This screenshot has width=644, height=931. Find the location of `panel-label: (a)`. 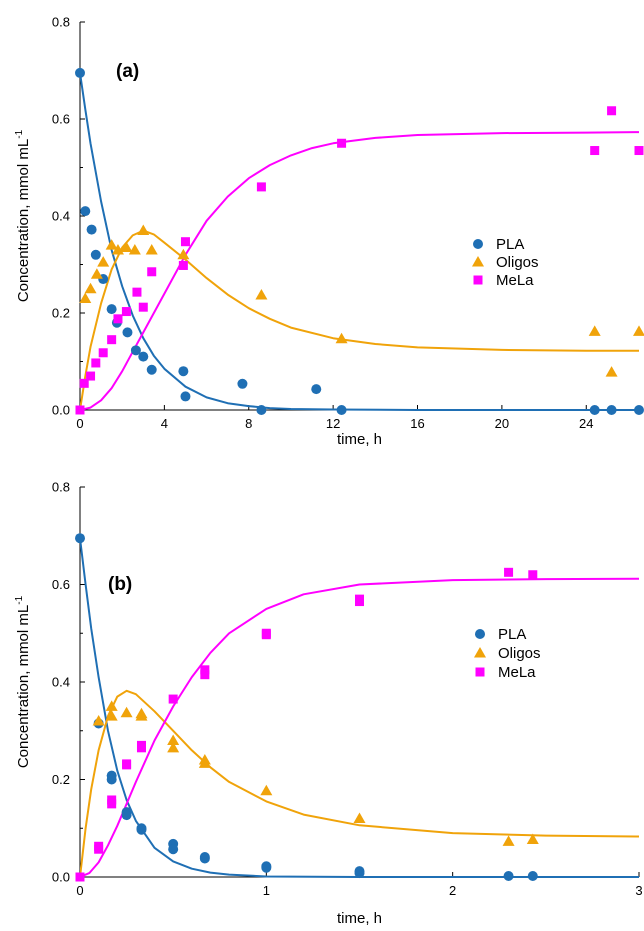

panel-label: (a) is located at coordinates (127, 71).